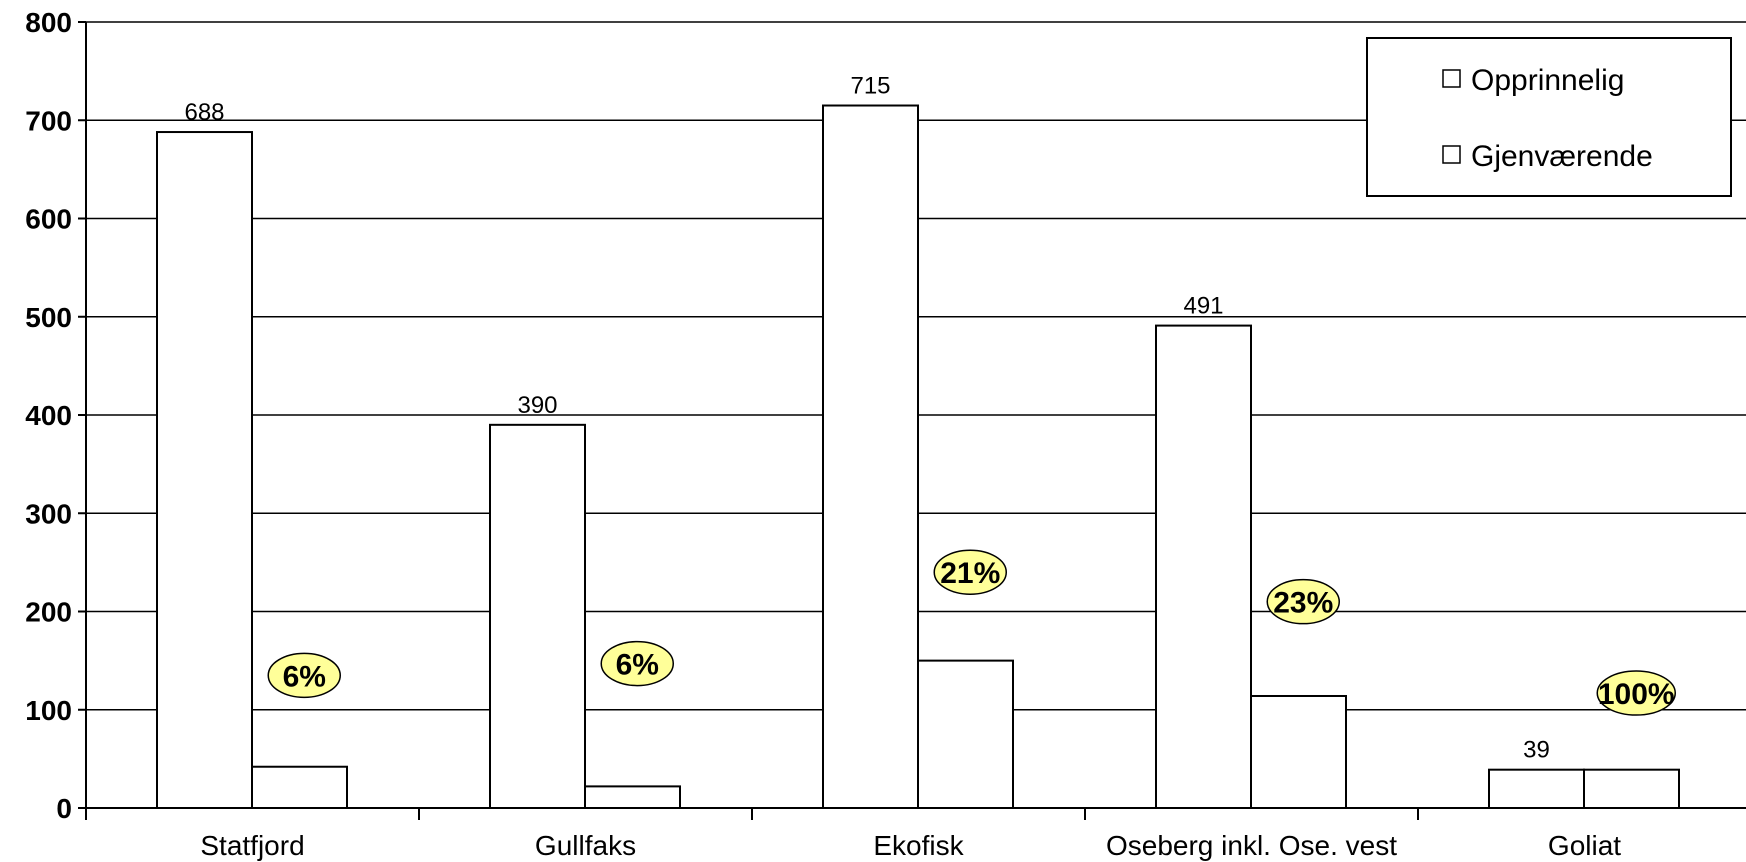 This screenshot has height=862, width=1746. I want to click on data-label-2: 715, so click(870, 86).